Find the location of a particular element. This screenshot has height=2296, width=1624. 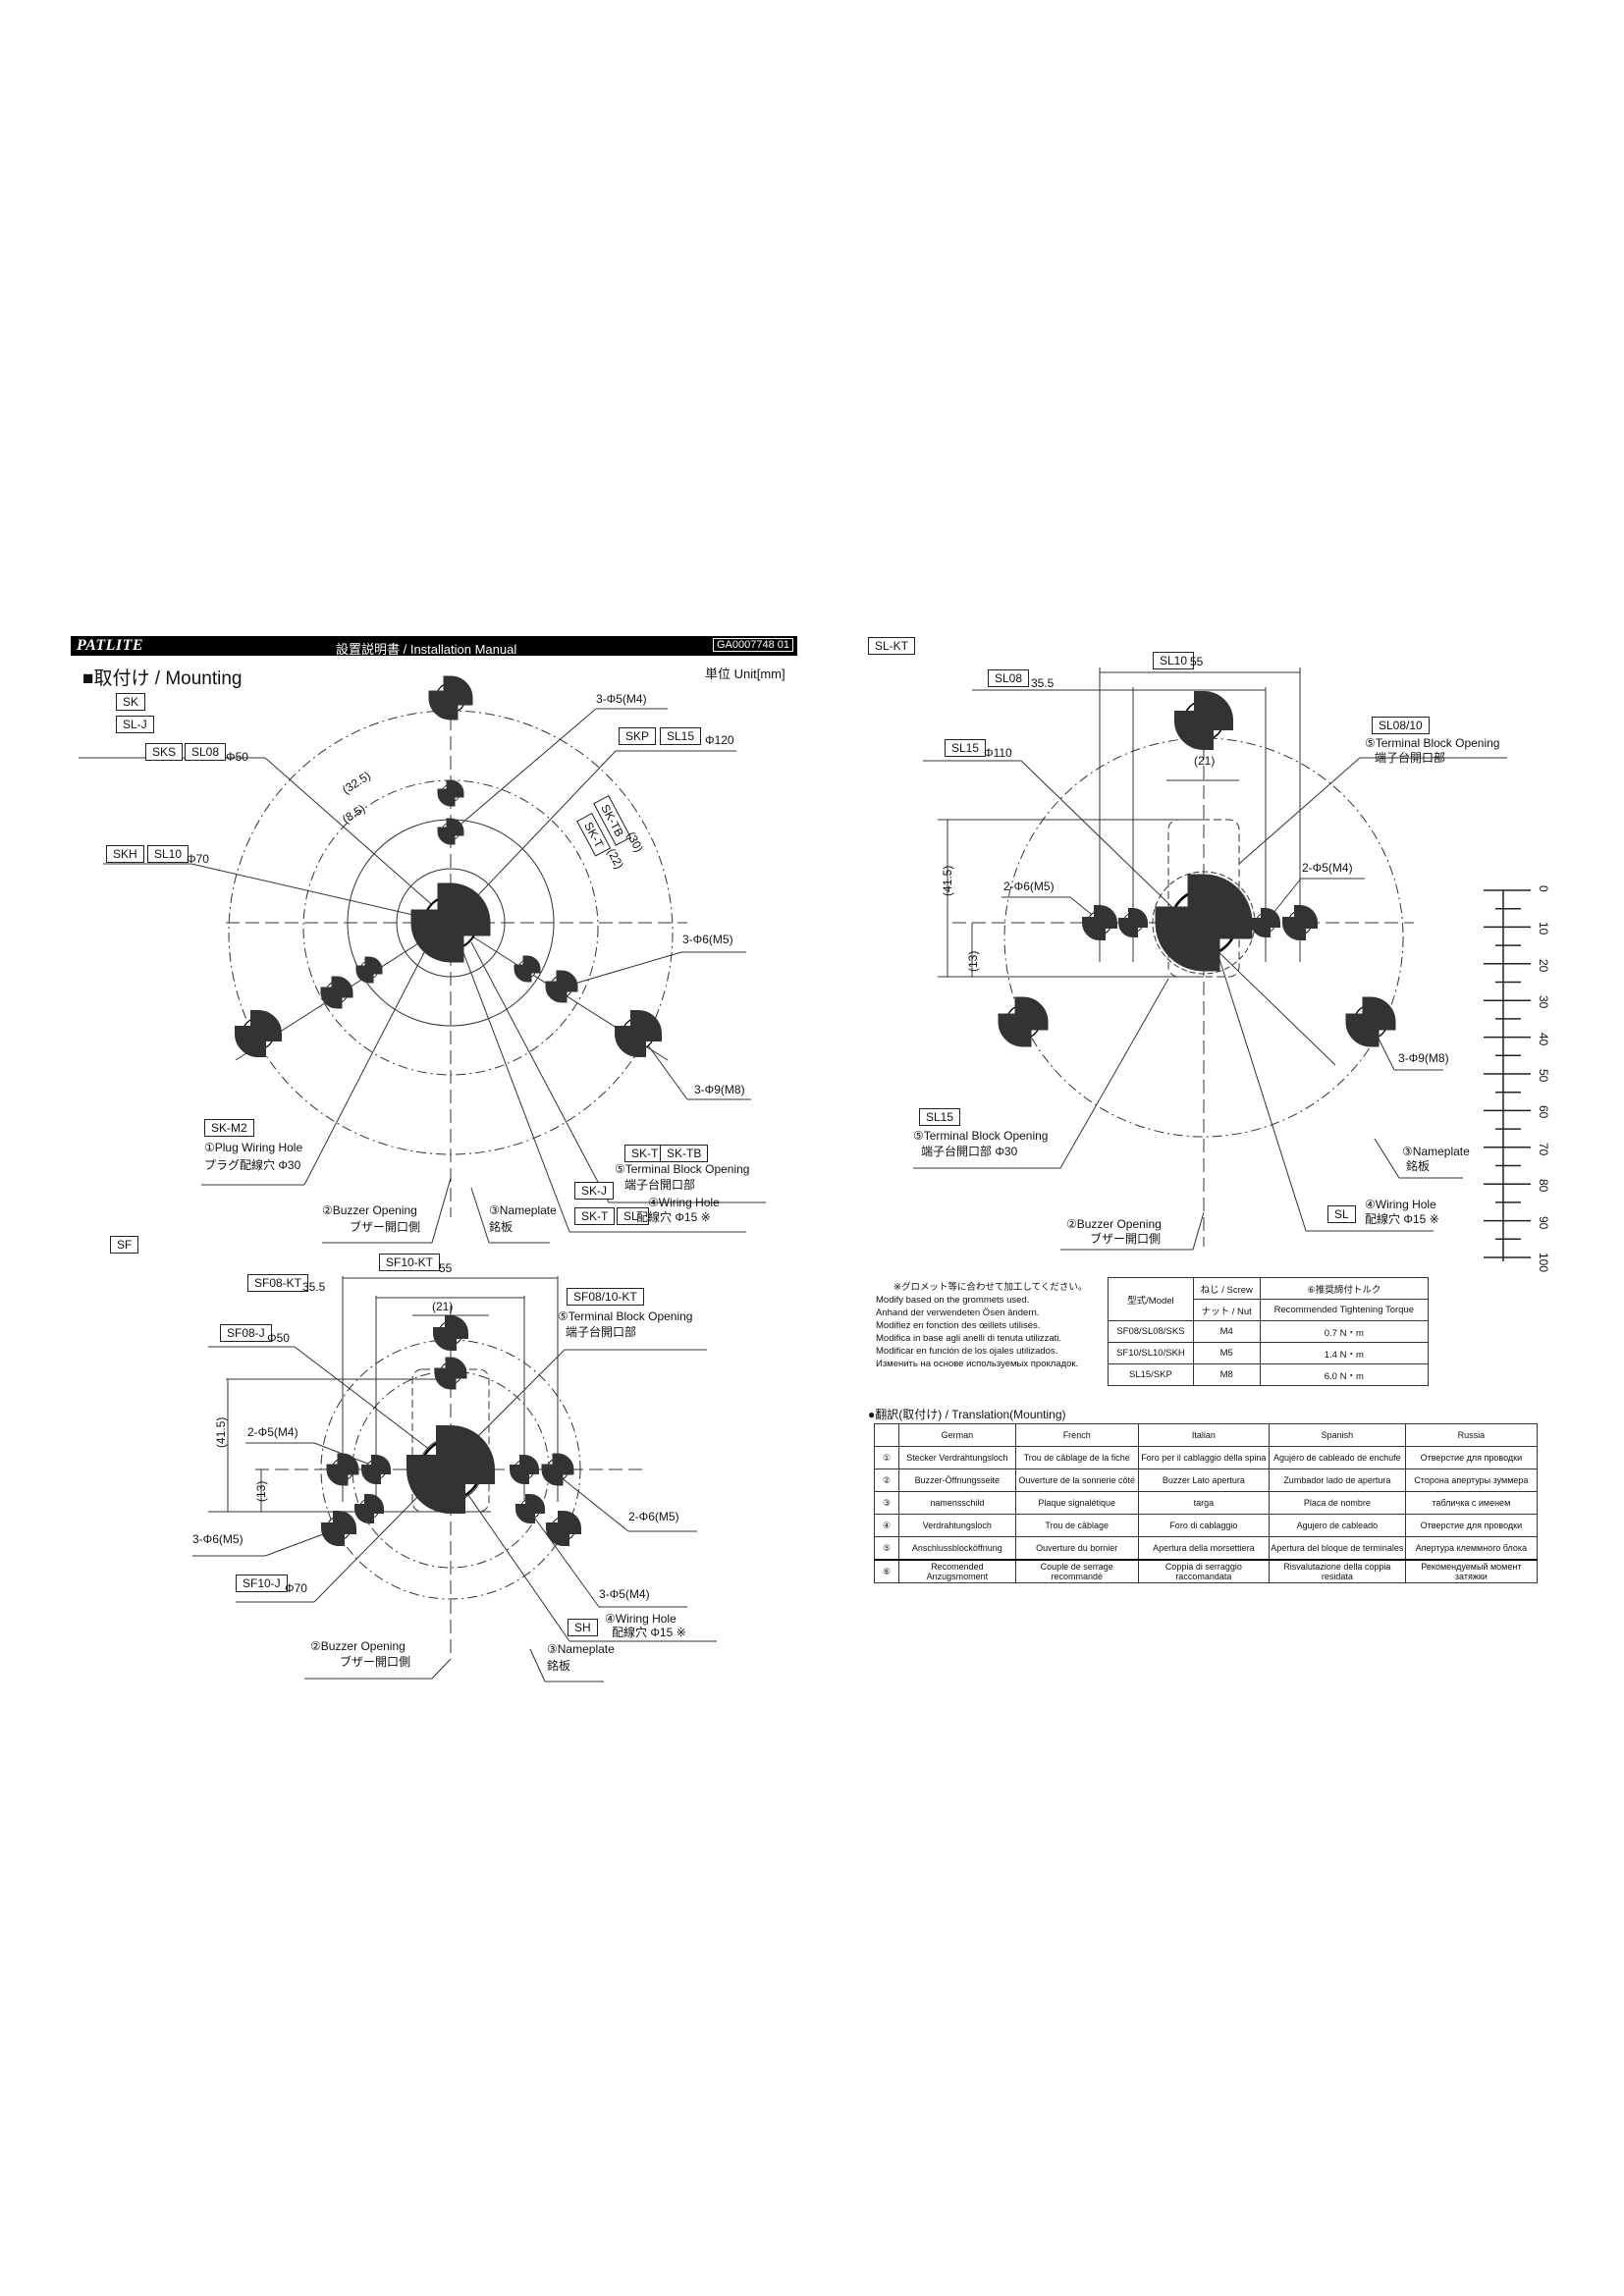

torque-row: SF08/SL08/SKS M4 0.7 N・m is located at coordinates (1269, 1332).